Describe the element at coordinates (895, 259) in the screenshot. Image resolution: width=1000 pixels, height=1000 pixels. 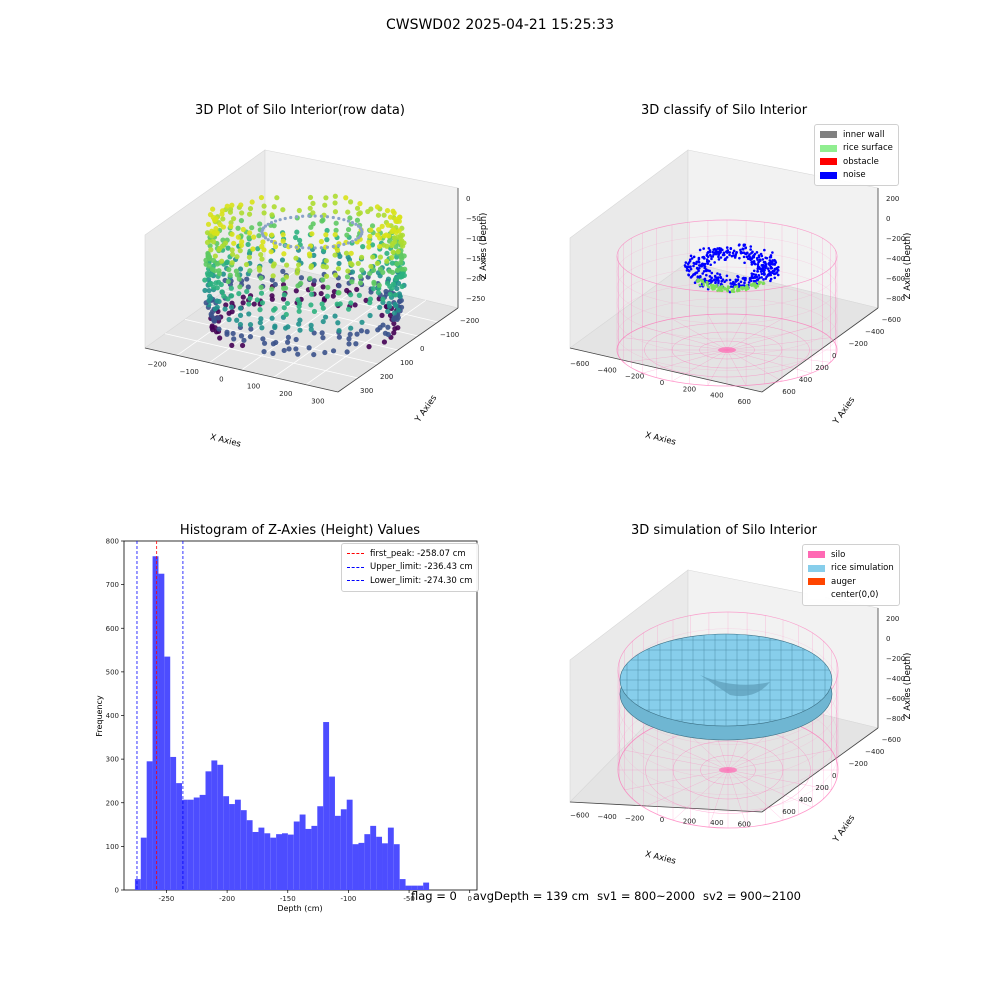
I see `z-tick-label: −400` at that location.